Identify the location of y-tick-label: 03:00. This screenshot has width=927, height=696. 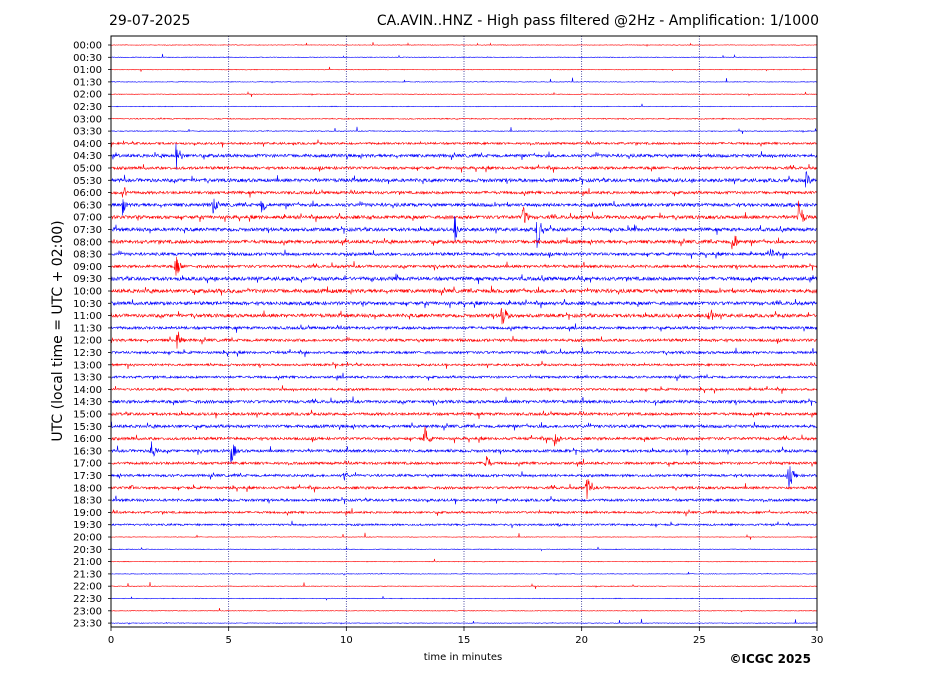
(87, 119).